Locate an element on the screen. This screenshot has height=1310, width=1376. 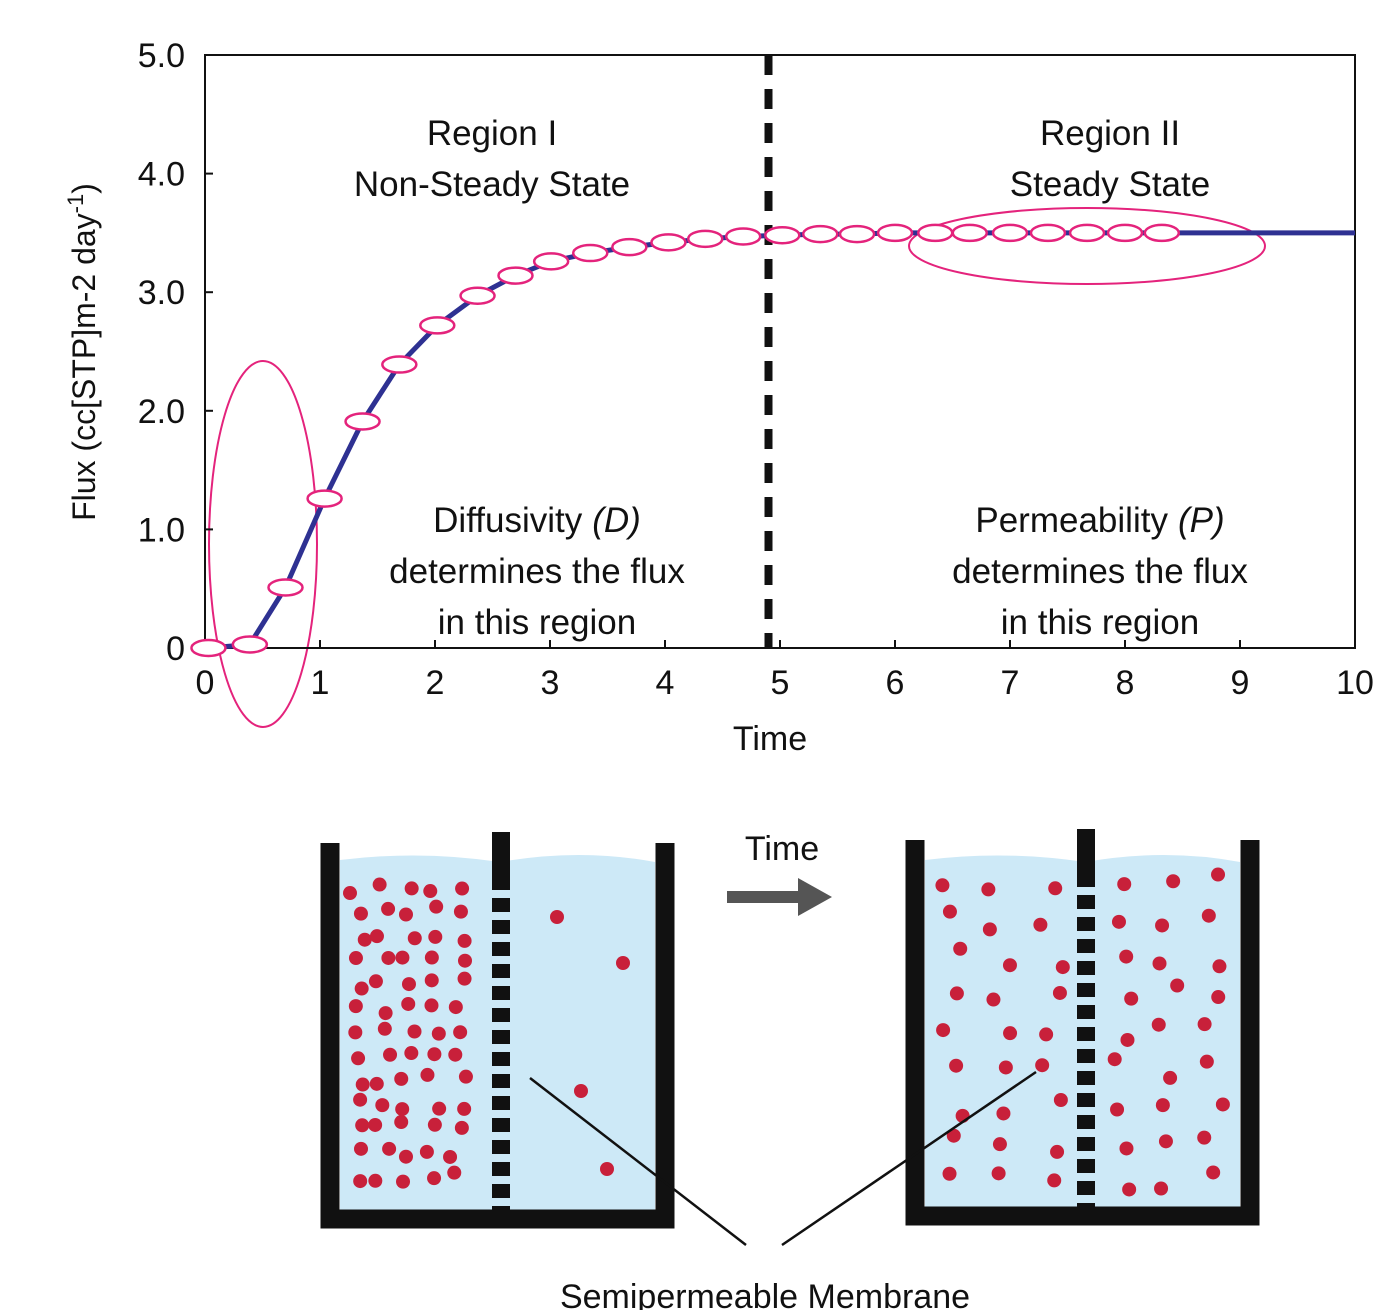
x-tick-label: 9 is located at coordinates (1240, 683).